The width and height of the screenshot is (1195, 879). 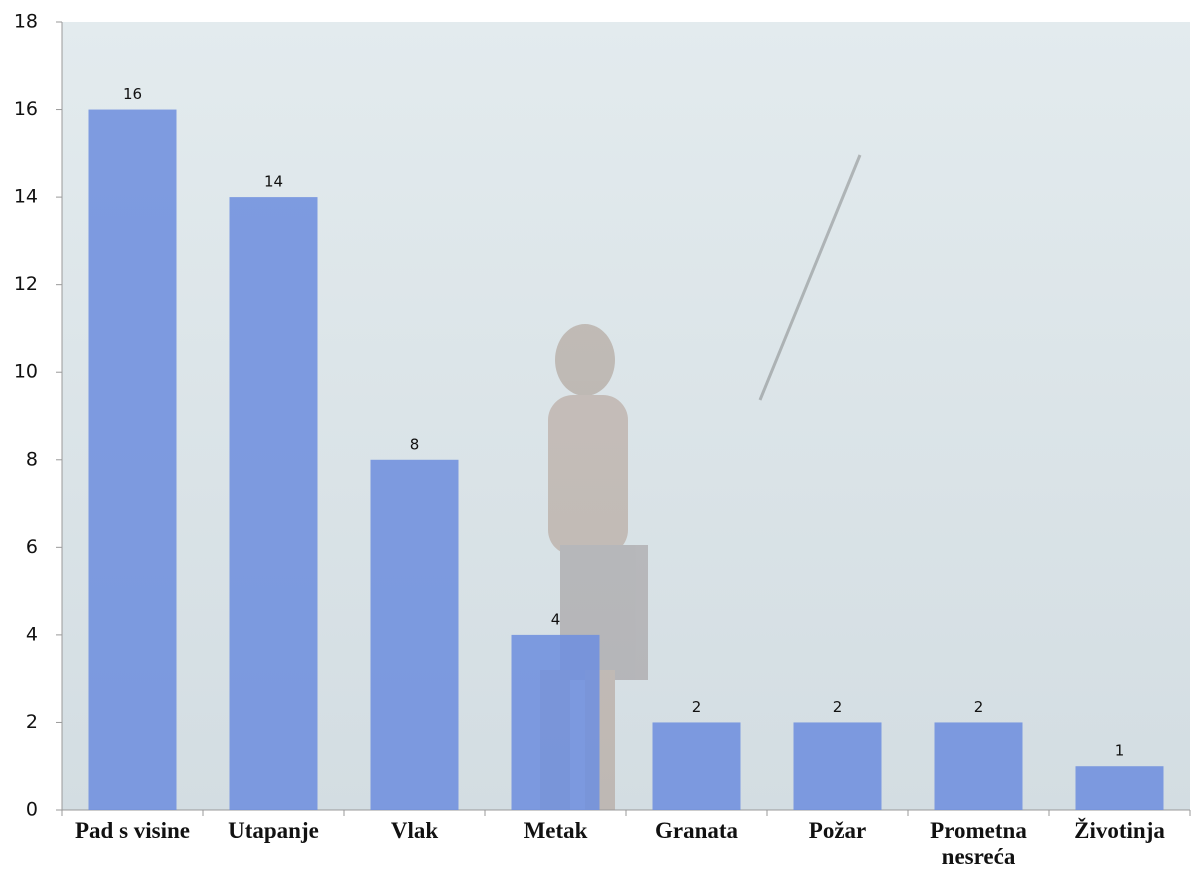 What do you see at coordinates (415, 444) in the screenshot?
I see `value-label: 8` at bounding box center [415, 444].